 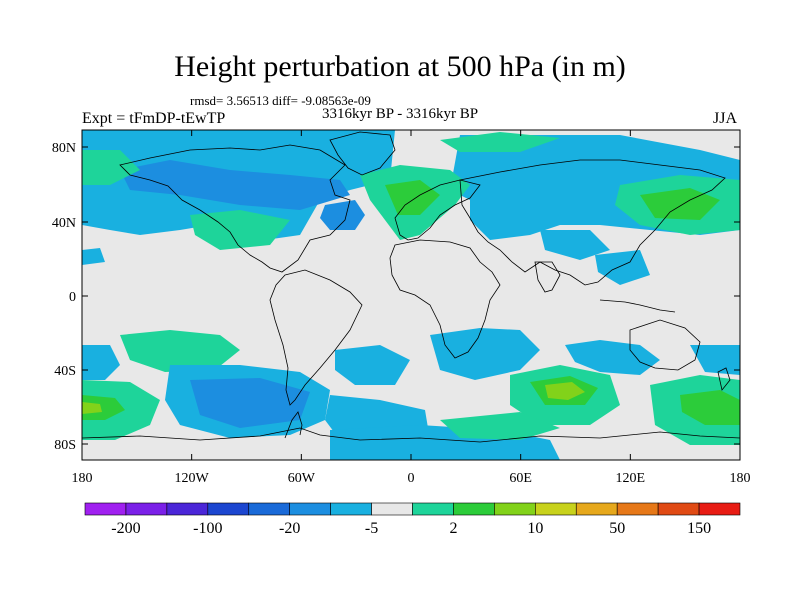 I want to click on contour-sh-cyan-atlantic, so click(x=372, y=365).